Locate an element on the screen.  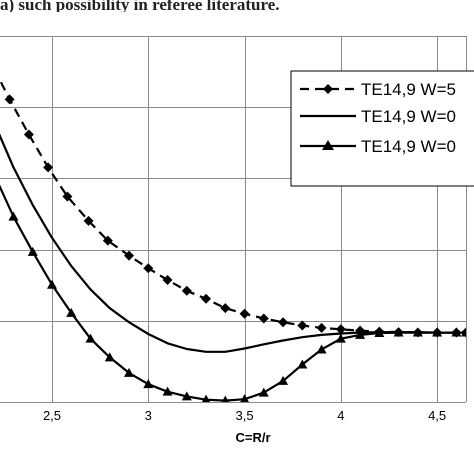
legend-marker-diamond is located at coordinates (328, 89).